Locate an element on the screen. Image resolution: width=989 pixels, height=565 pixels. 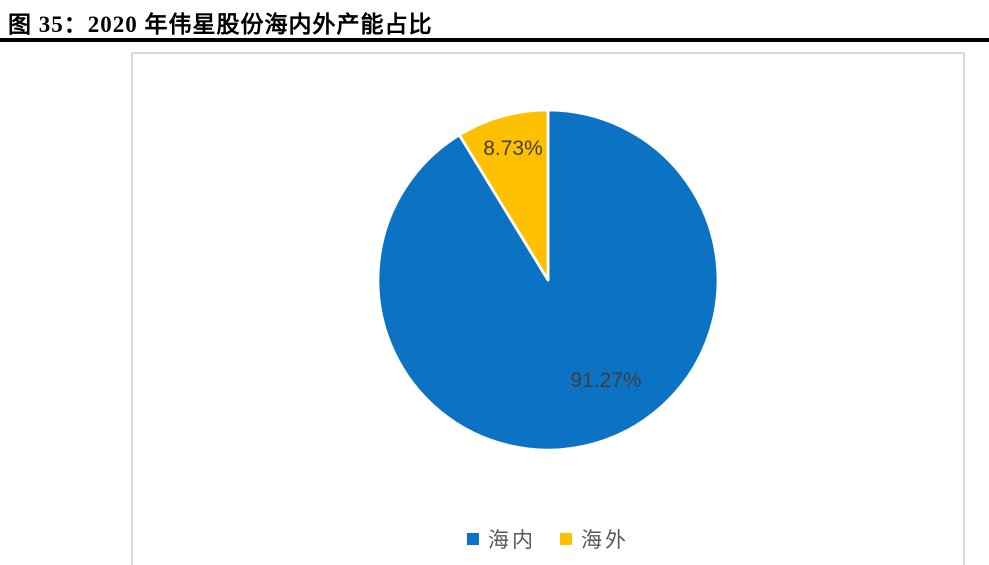
legend-item-overseas: 海外 is located at coordinates (594, 539).